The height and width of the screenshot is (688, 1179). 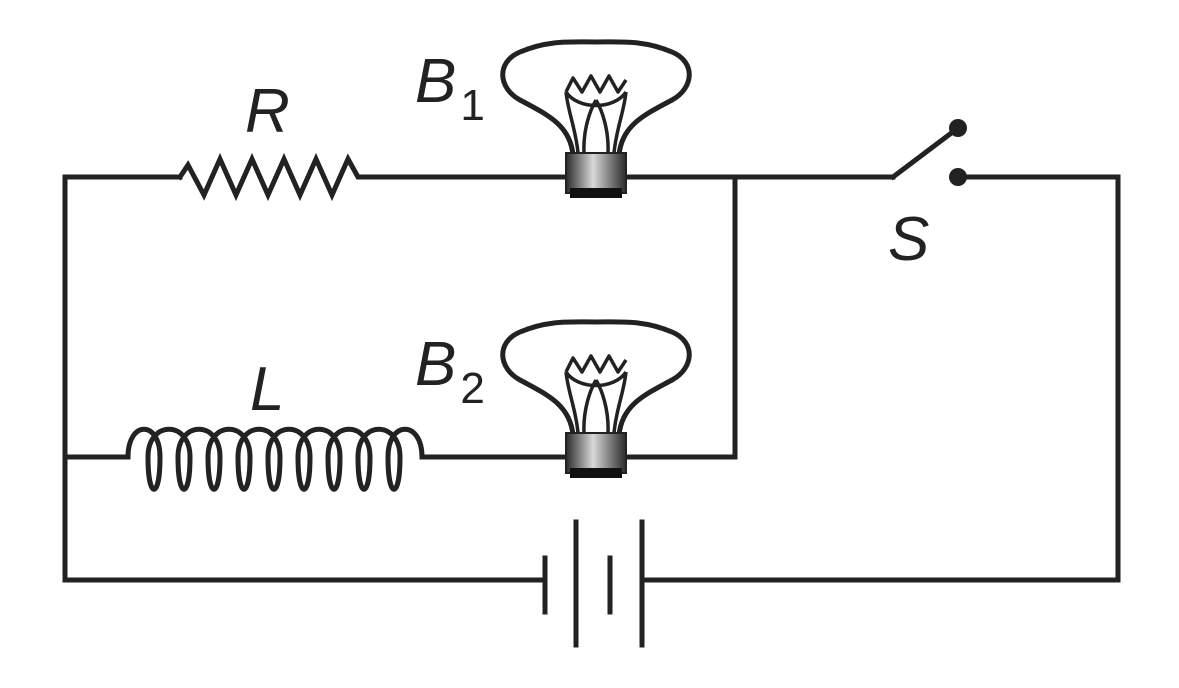 What do you see at coordinates (596, 193) in the screenshot?
I see `bulb-b1-base-bottom` at bounding box center [596, 193].